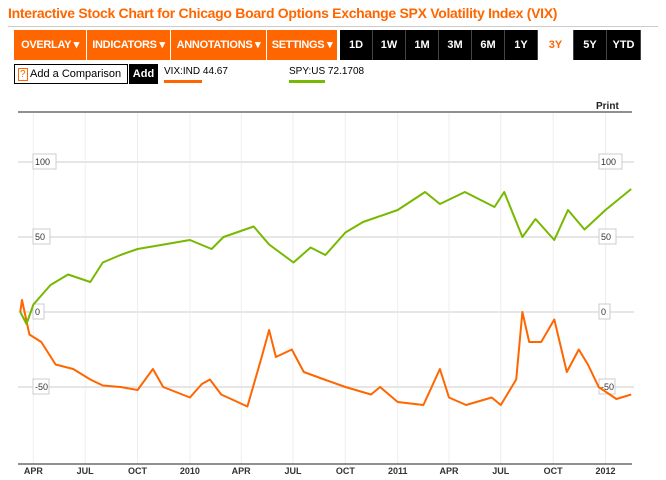 This screenshot has height=480, width=666. What do you see at coordinates (607, 387) in the screenshot?
I see `y-tick-label-right: -50` at bounding box center [607, 387].